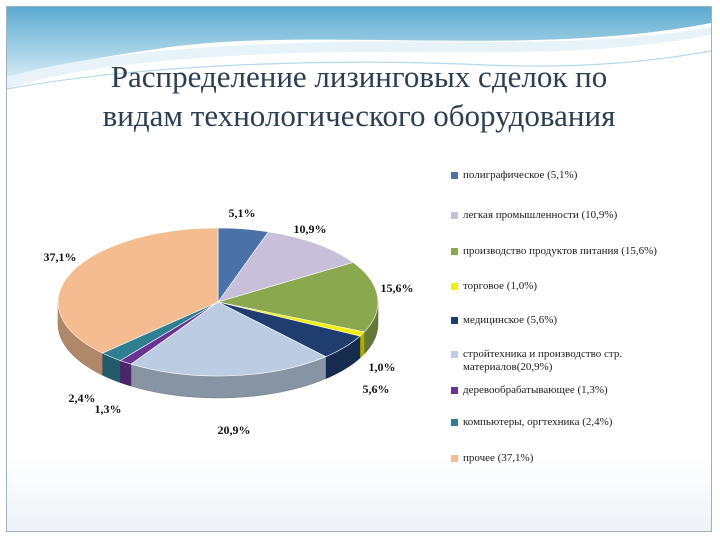 Image resolution: width=720 pixels, height=540 pixels. What do you see at coordinates (571, 458) in the screenshot?
I see `legend-item: прочее (37,1%)` at bounding box center [571, 458].